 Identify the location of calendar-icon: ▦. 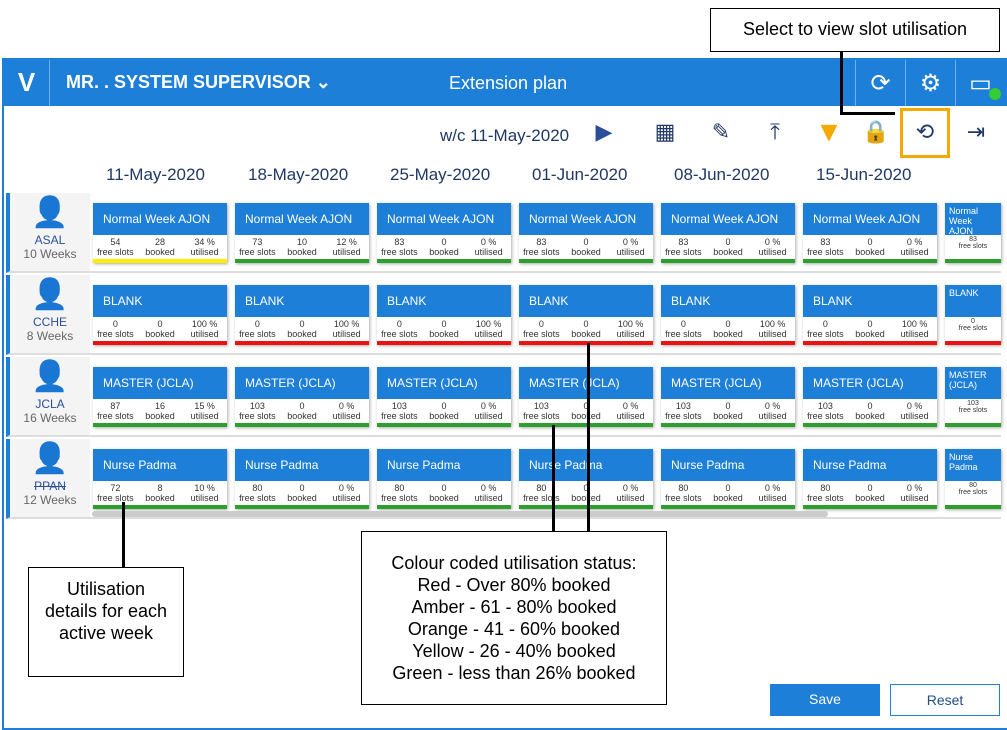
(665, 132).